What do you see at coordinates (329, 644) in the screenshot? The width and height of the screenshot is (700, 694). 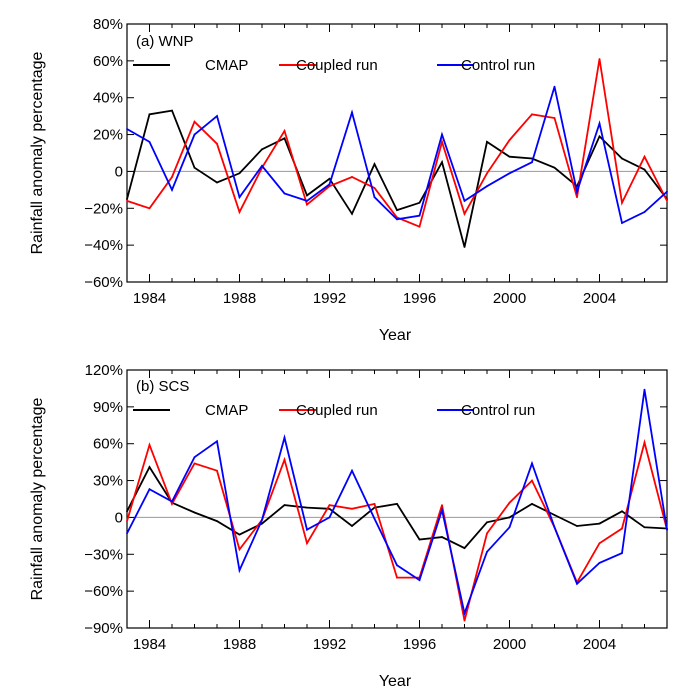 I see `x-tick-label: 1992` at bounding box center [329, 644].